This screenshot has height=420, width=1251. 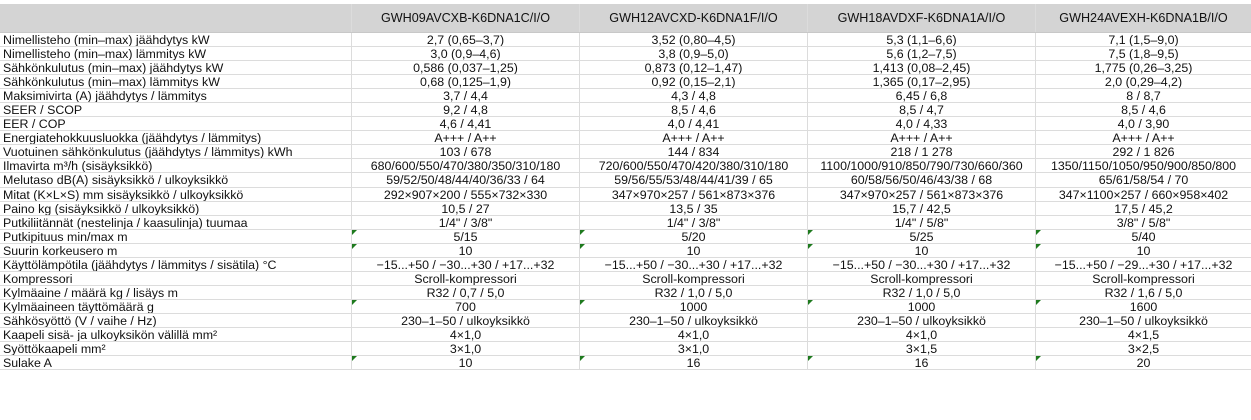 I want to click on value-cell: 4×1,5, so click(x=1143, y=334).